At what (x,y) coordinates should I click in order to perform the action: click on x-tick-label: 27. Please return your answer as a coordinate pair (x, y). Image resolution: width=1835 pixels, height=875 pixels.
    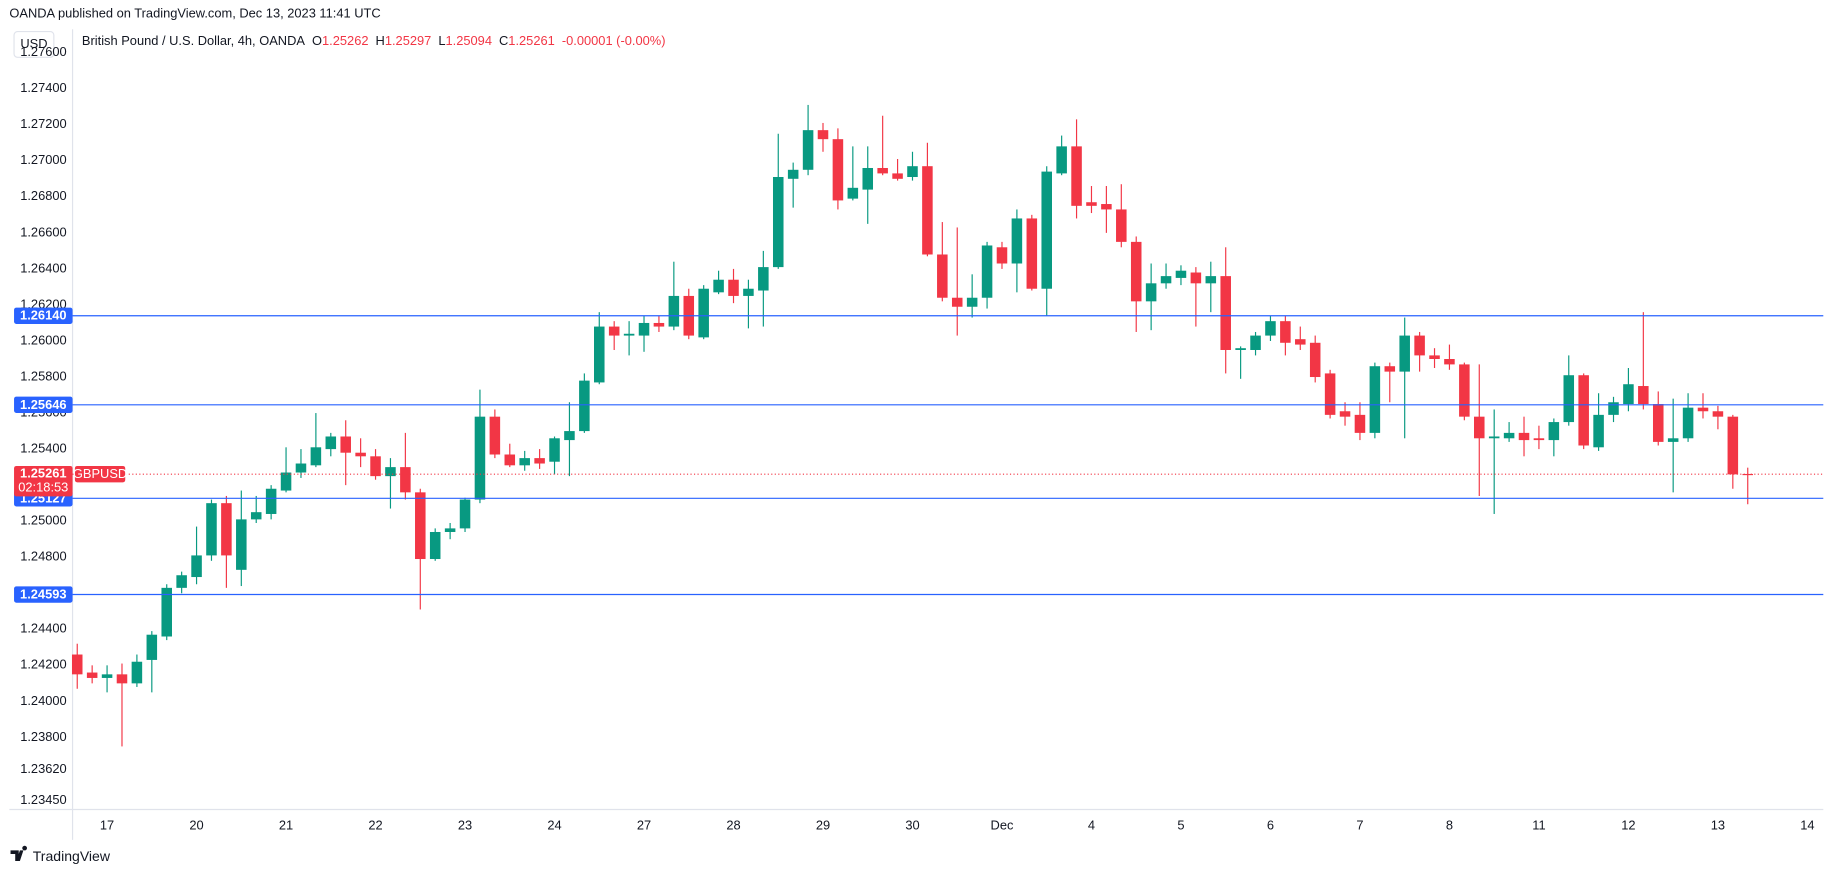
    Looking at the image, I should click on (644, 824).